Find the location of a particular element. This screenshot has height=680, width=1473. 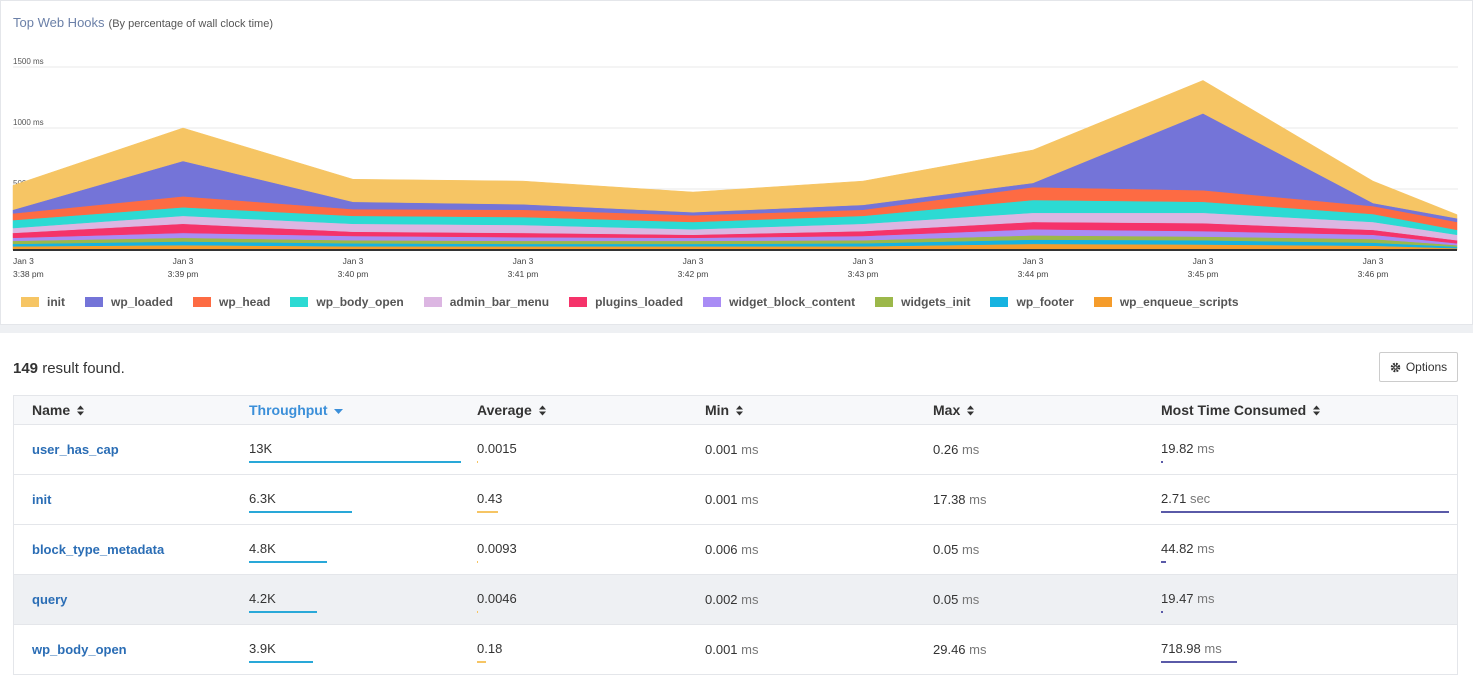

cell-value-wrap: 0.18 is located at coordinates (489, 648).